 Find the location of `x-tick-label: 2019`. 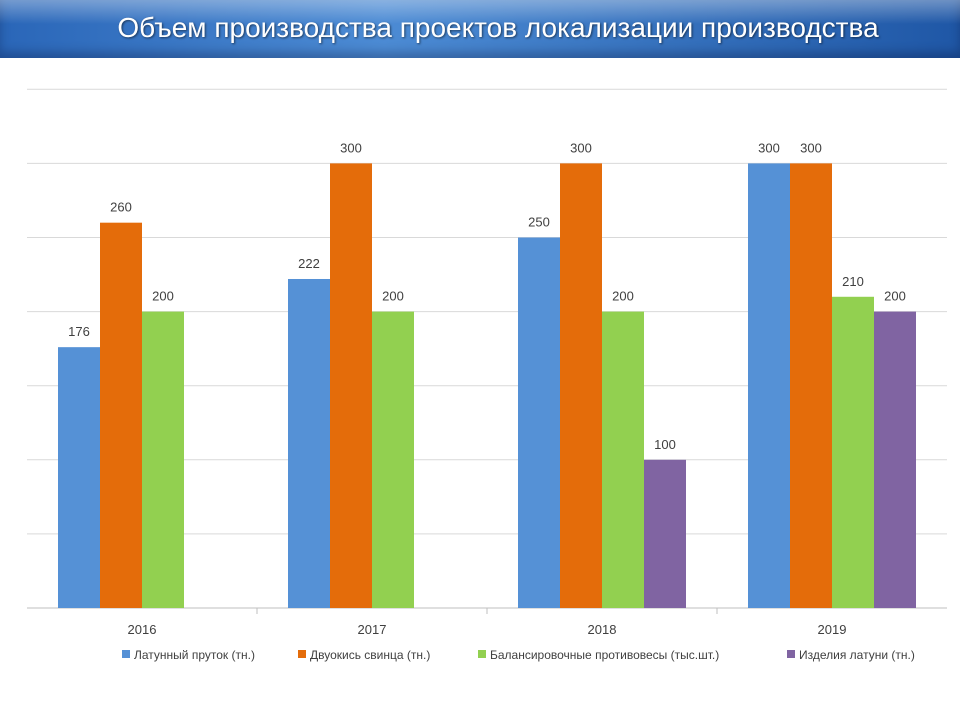

x-tick-label: 2019 is located at coordinates (832, 629).